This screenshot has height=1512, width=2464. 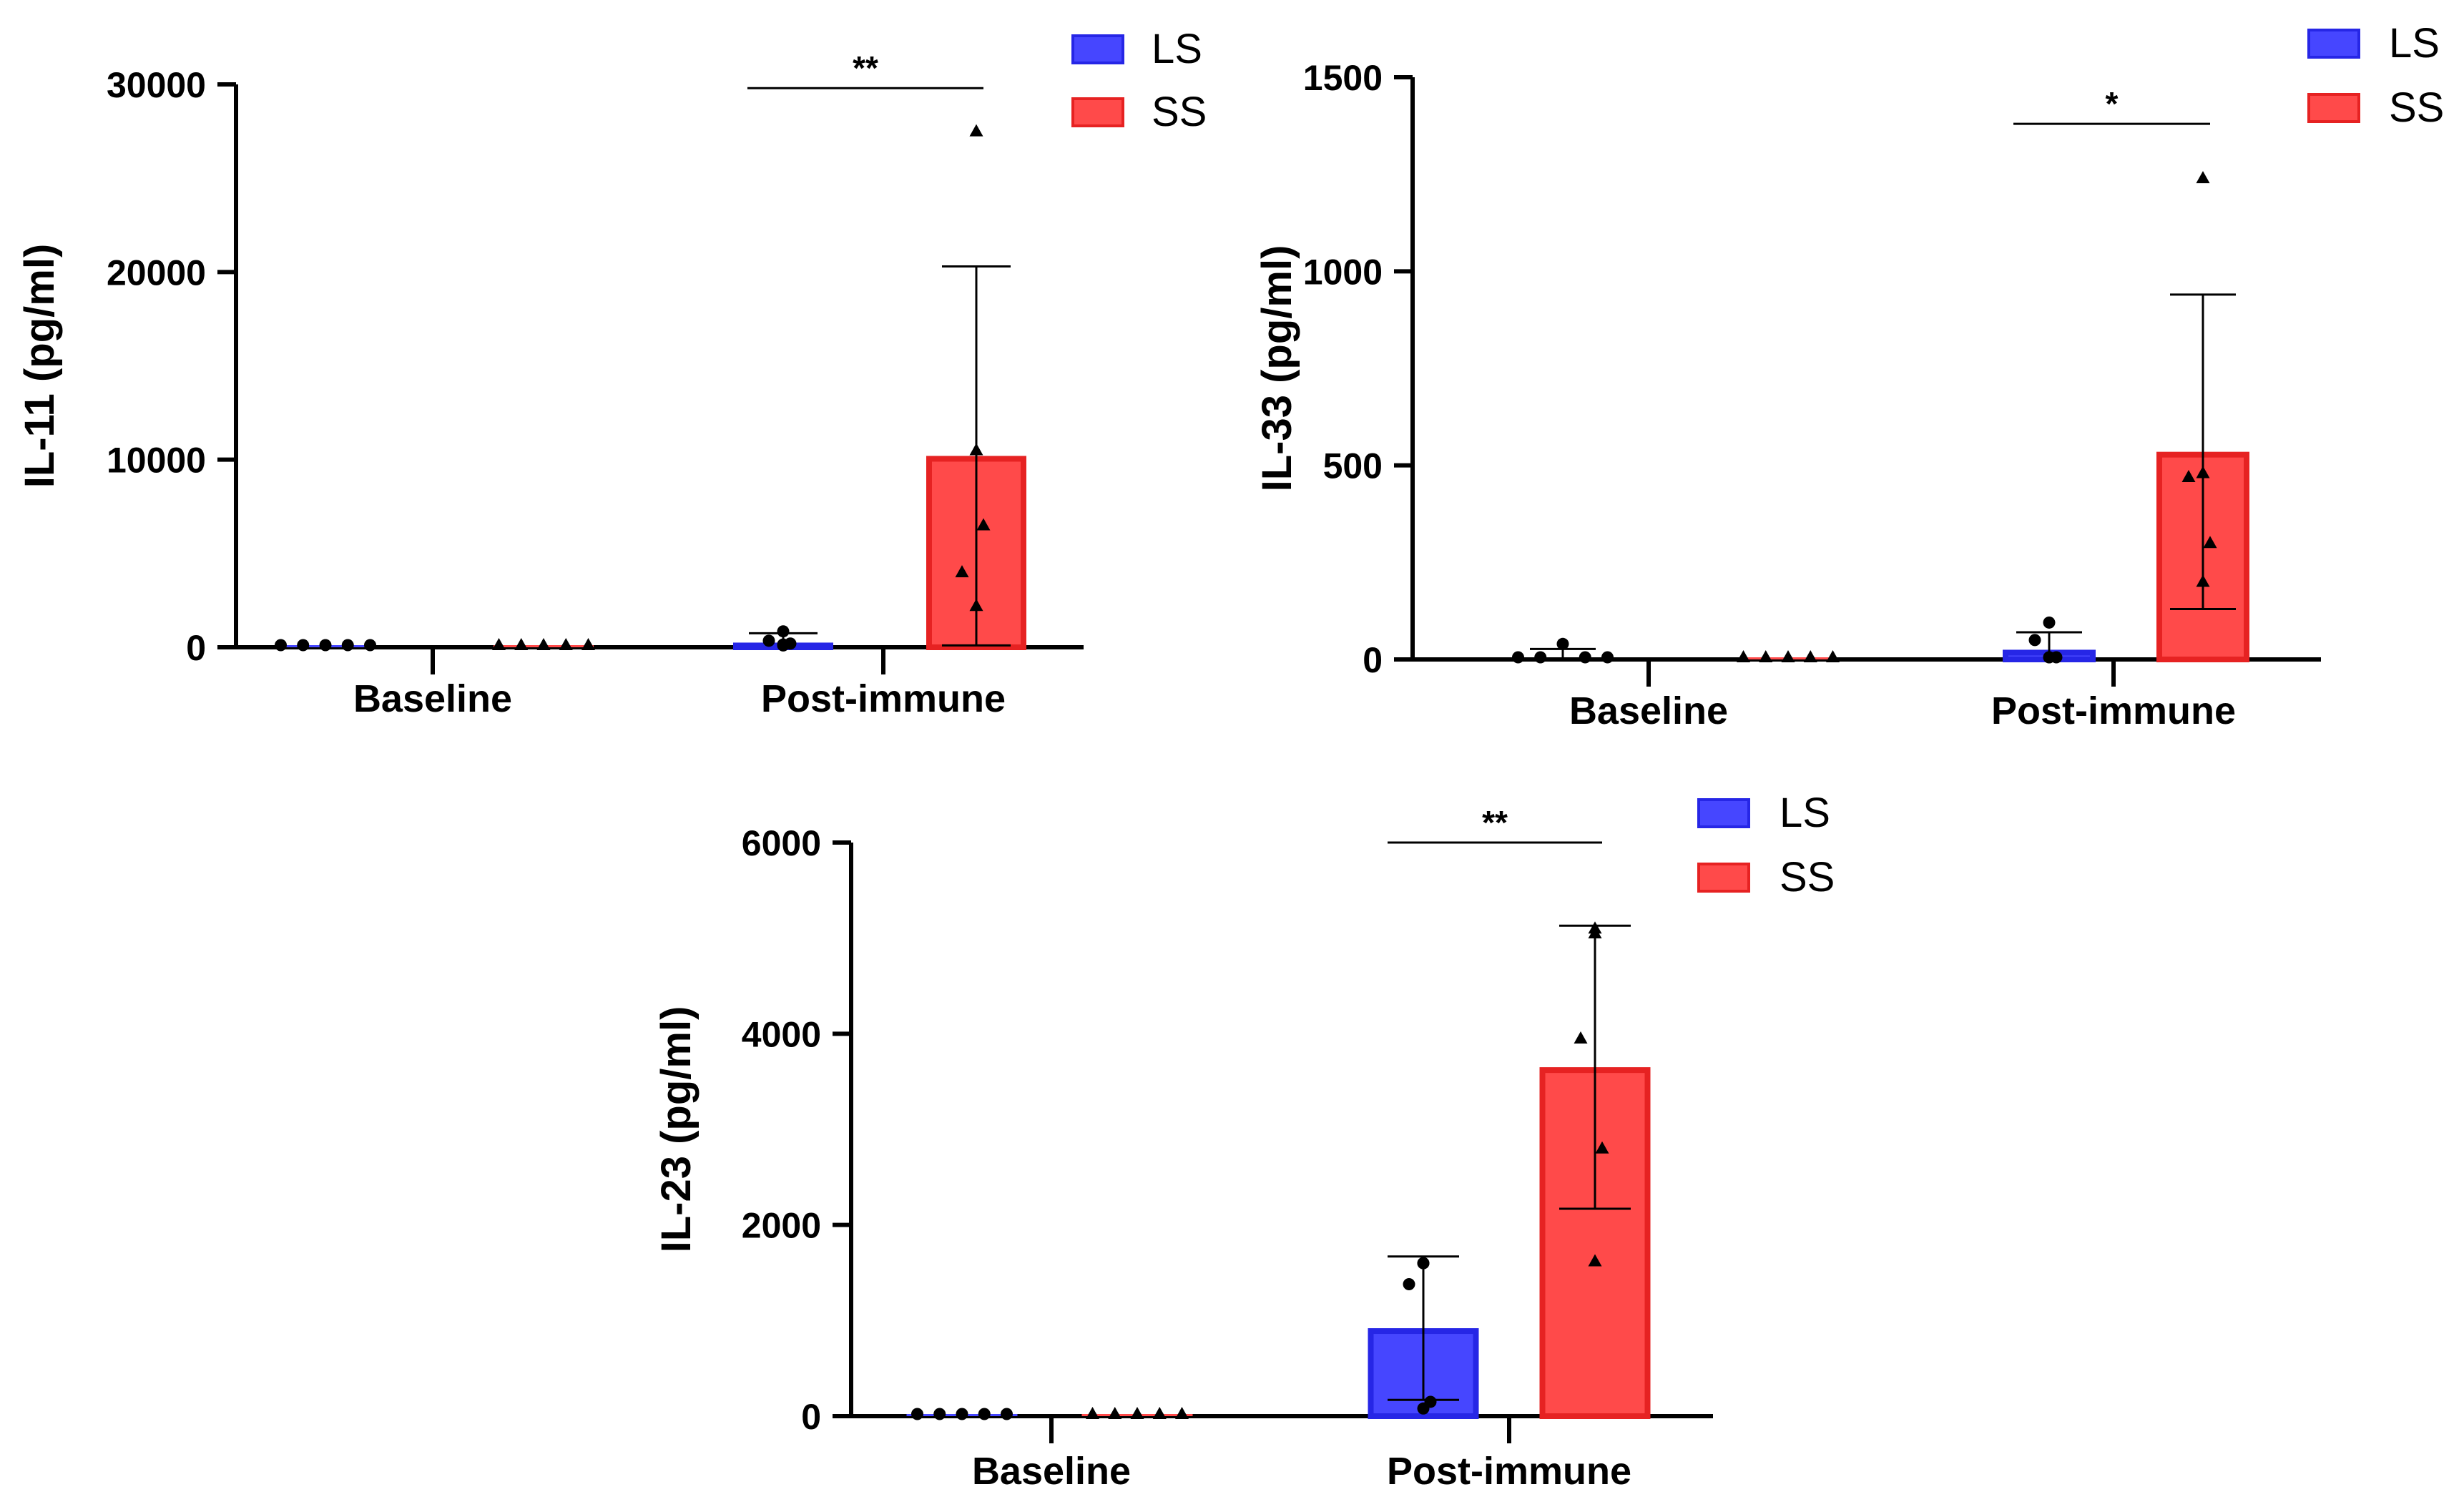 I want to click on y-tick-label: 6000, so click(x=781, y=843).